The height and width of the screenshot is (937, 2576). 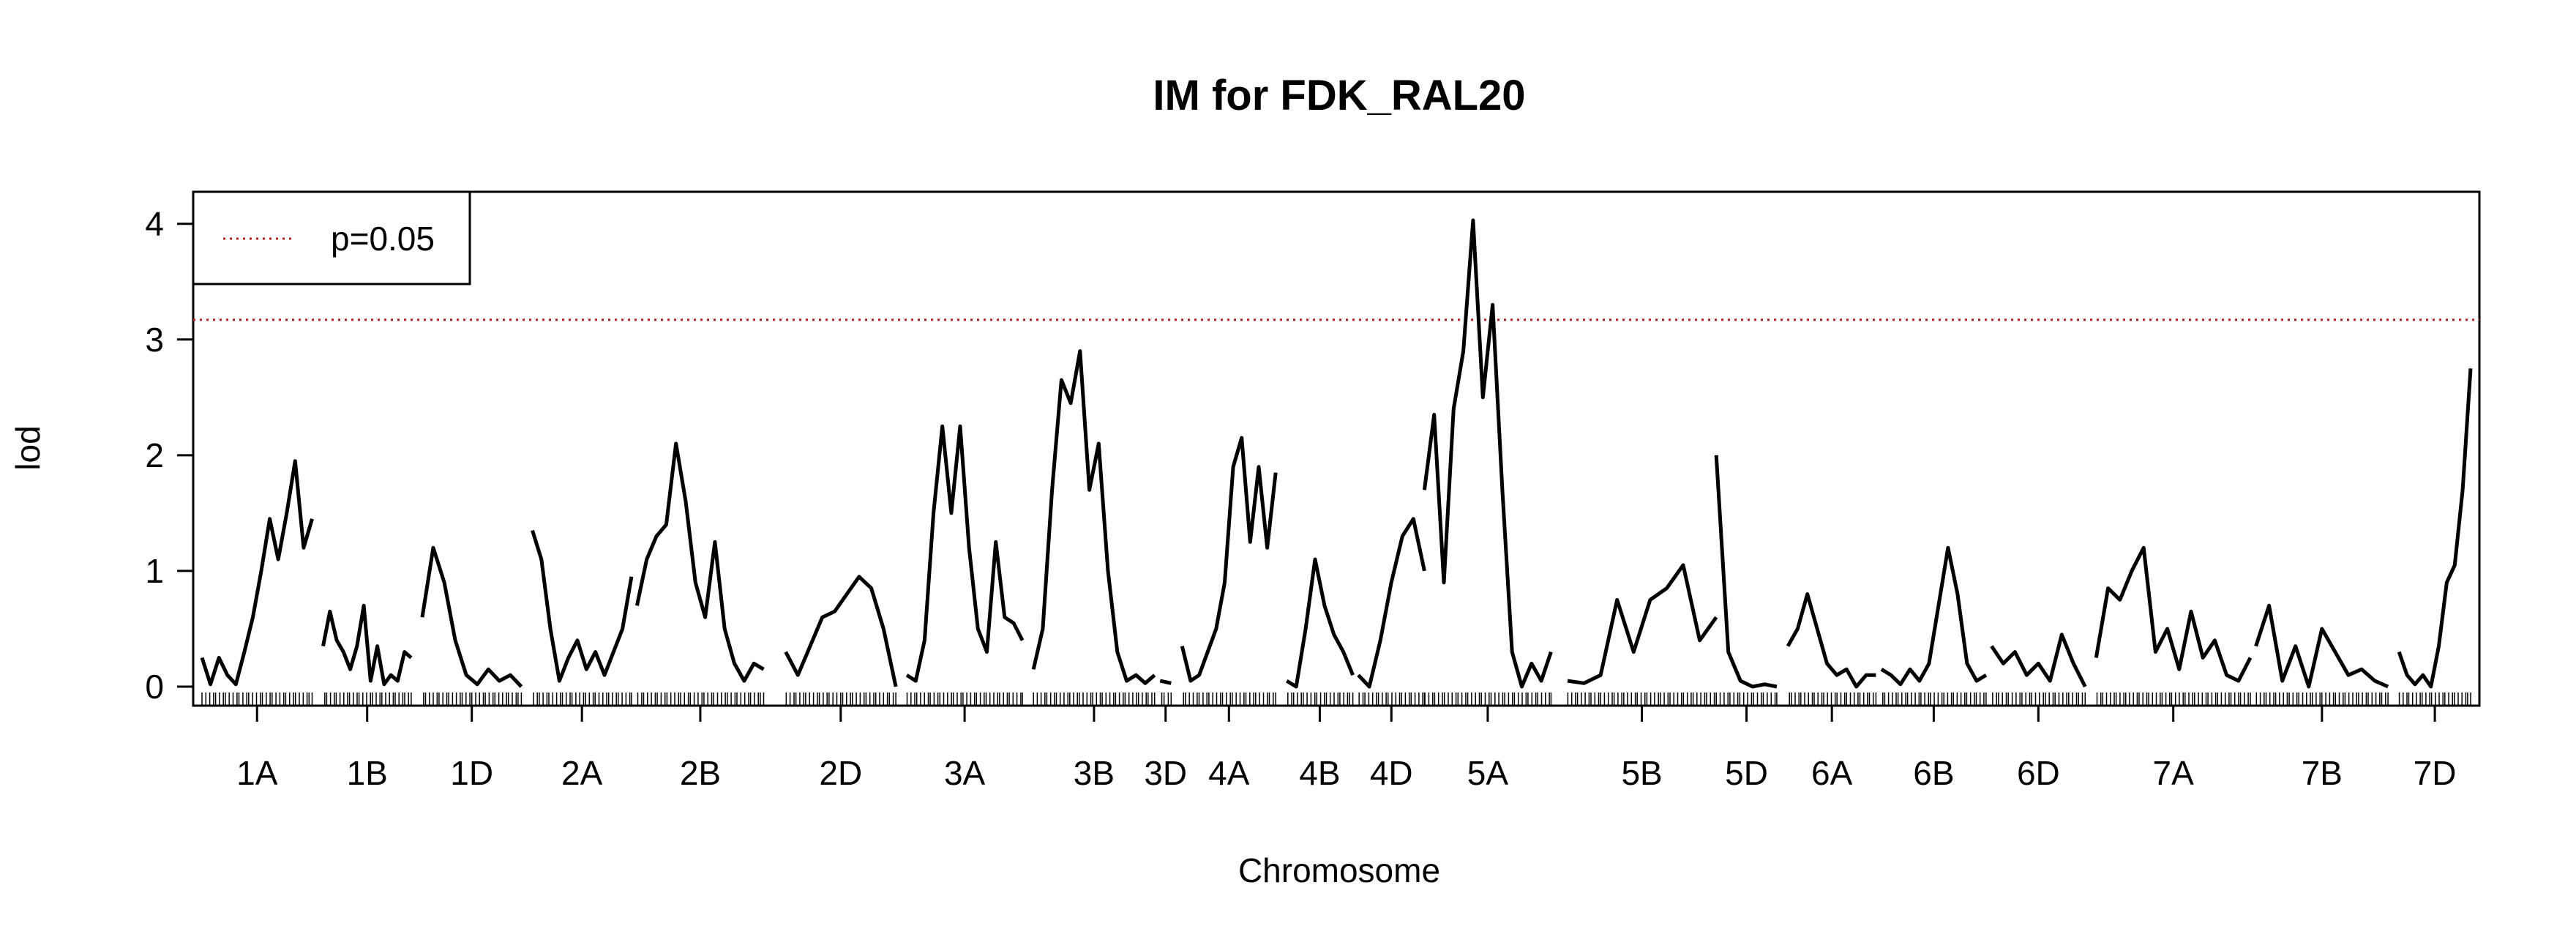 What do you see at coordinates (2173, 614) in the screenshot?
I see `lod-curve-7A` at bounding box center [2173, 614].